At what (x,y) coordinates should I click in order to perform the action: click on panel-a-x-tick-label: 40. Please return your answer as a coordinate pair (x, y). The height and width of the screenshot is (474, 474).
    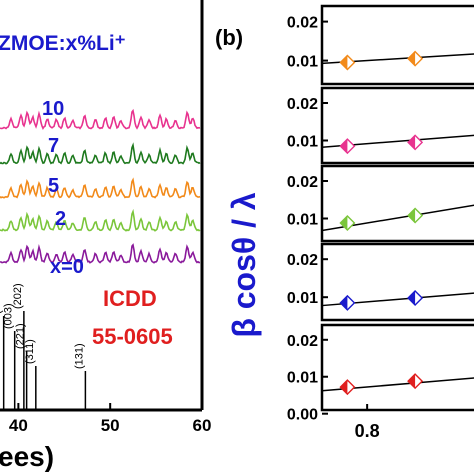
    Looking at the image, I should click on (18, 425).